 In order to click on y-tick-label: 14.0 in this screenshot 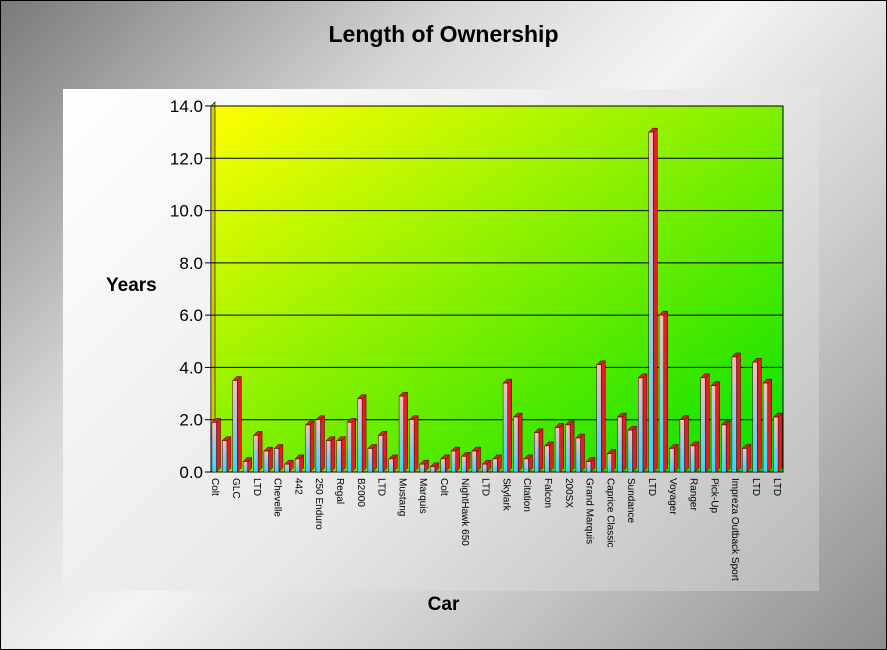, I will do `click(186, 106)`.